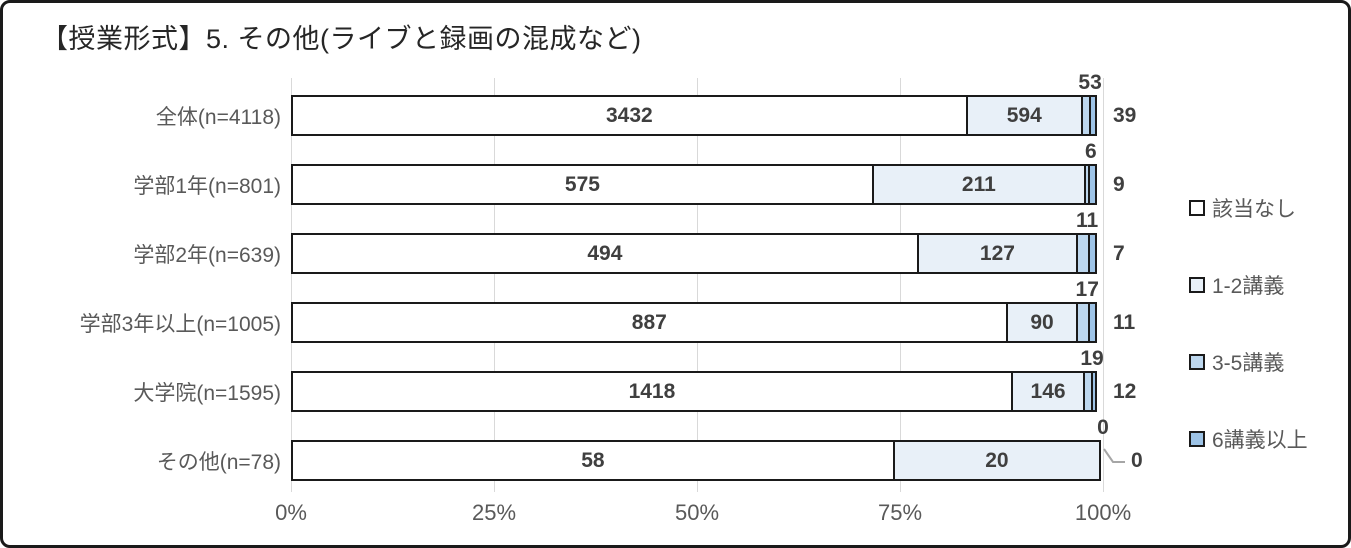 The image size is (1351, 548). I want to click on legend-item: 3-5講義, so click(1248, 362).